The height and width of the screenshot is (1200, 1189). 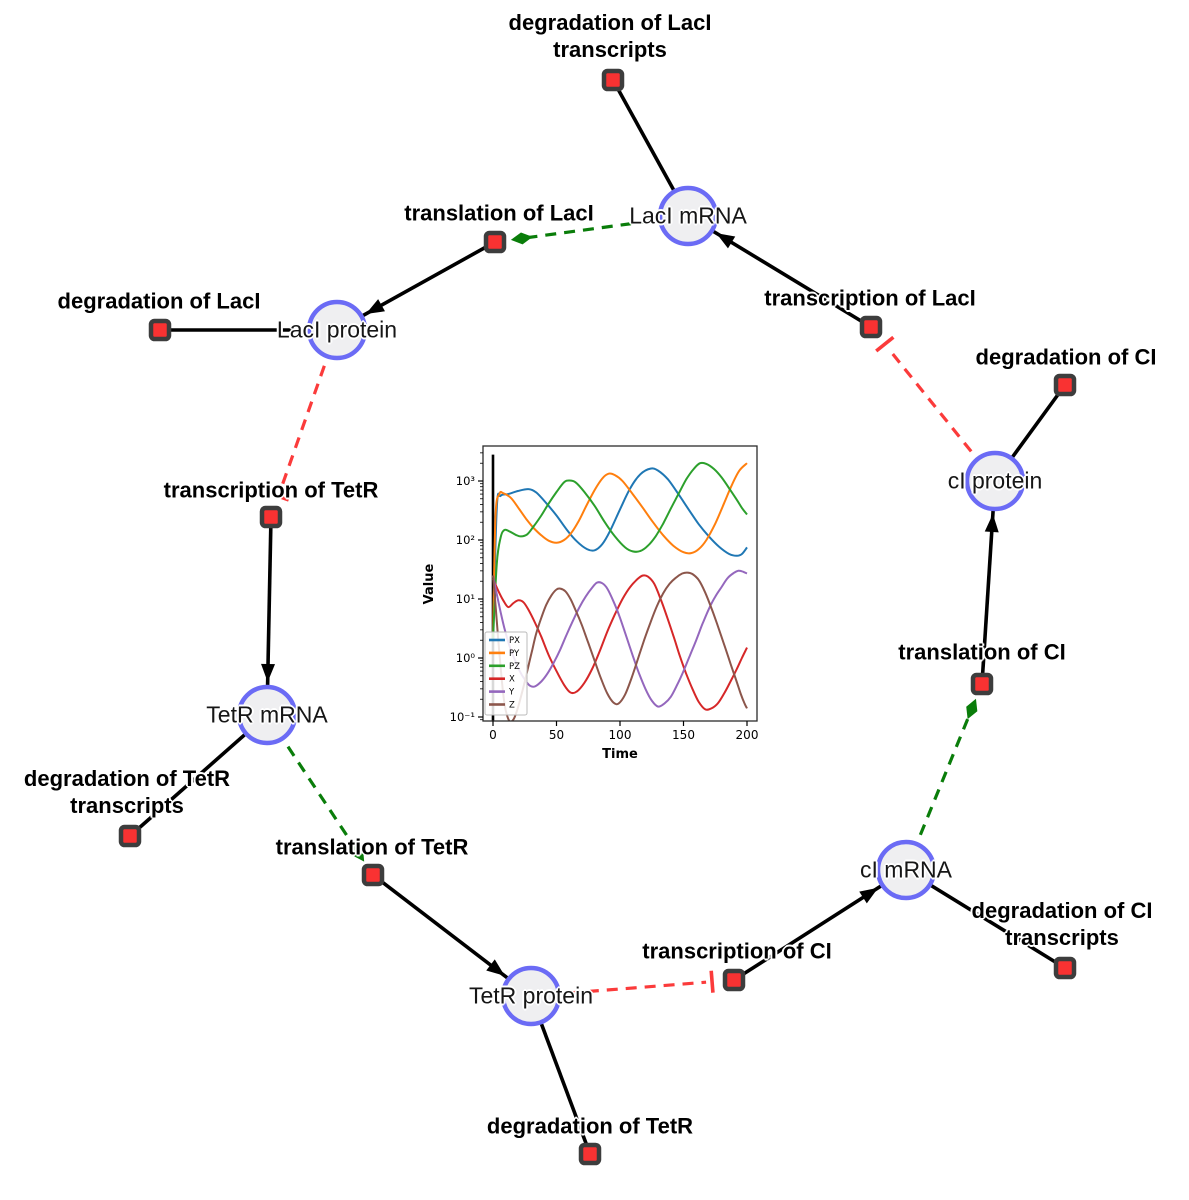 I want to click on species-node-cI_protein, so click(x=995, y=481).